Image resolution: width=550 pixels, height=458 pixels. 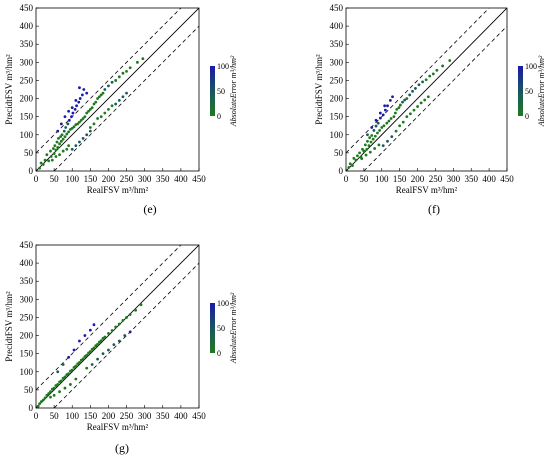 I want to click on y-tick-label: 450, so click(x=27, y=245).